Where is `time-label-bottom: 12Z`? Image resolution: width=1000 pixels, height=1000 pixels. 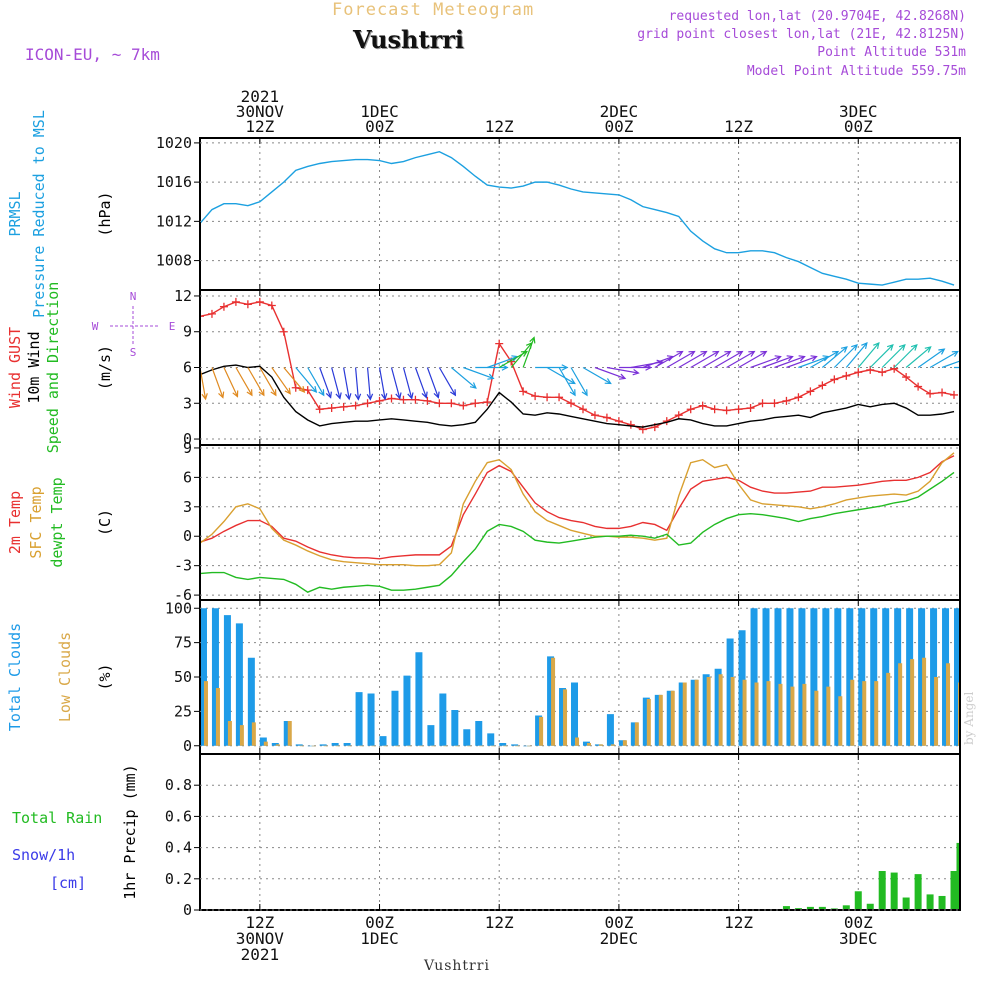
time-label-bottom: 12Z is located at coordinates (259, 922).